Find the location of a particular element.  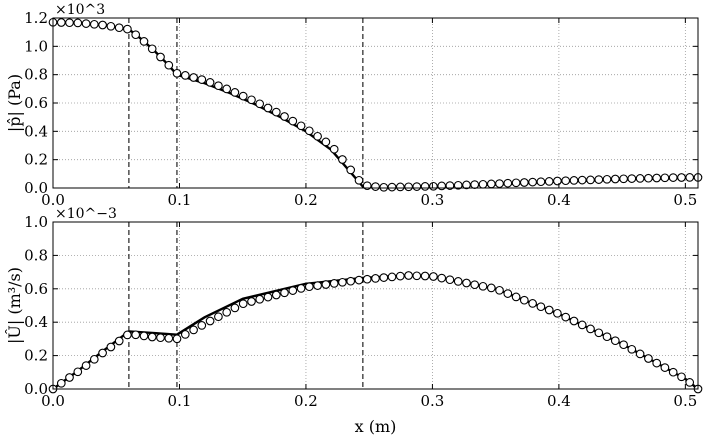

x-tick-label: 0.5 is located at coordinates (685, 401).